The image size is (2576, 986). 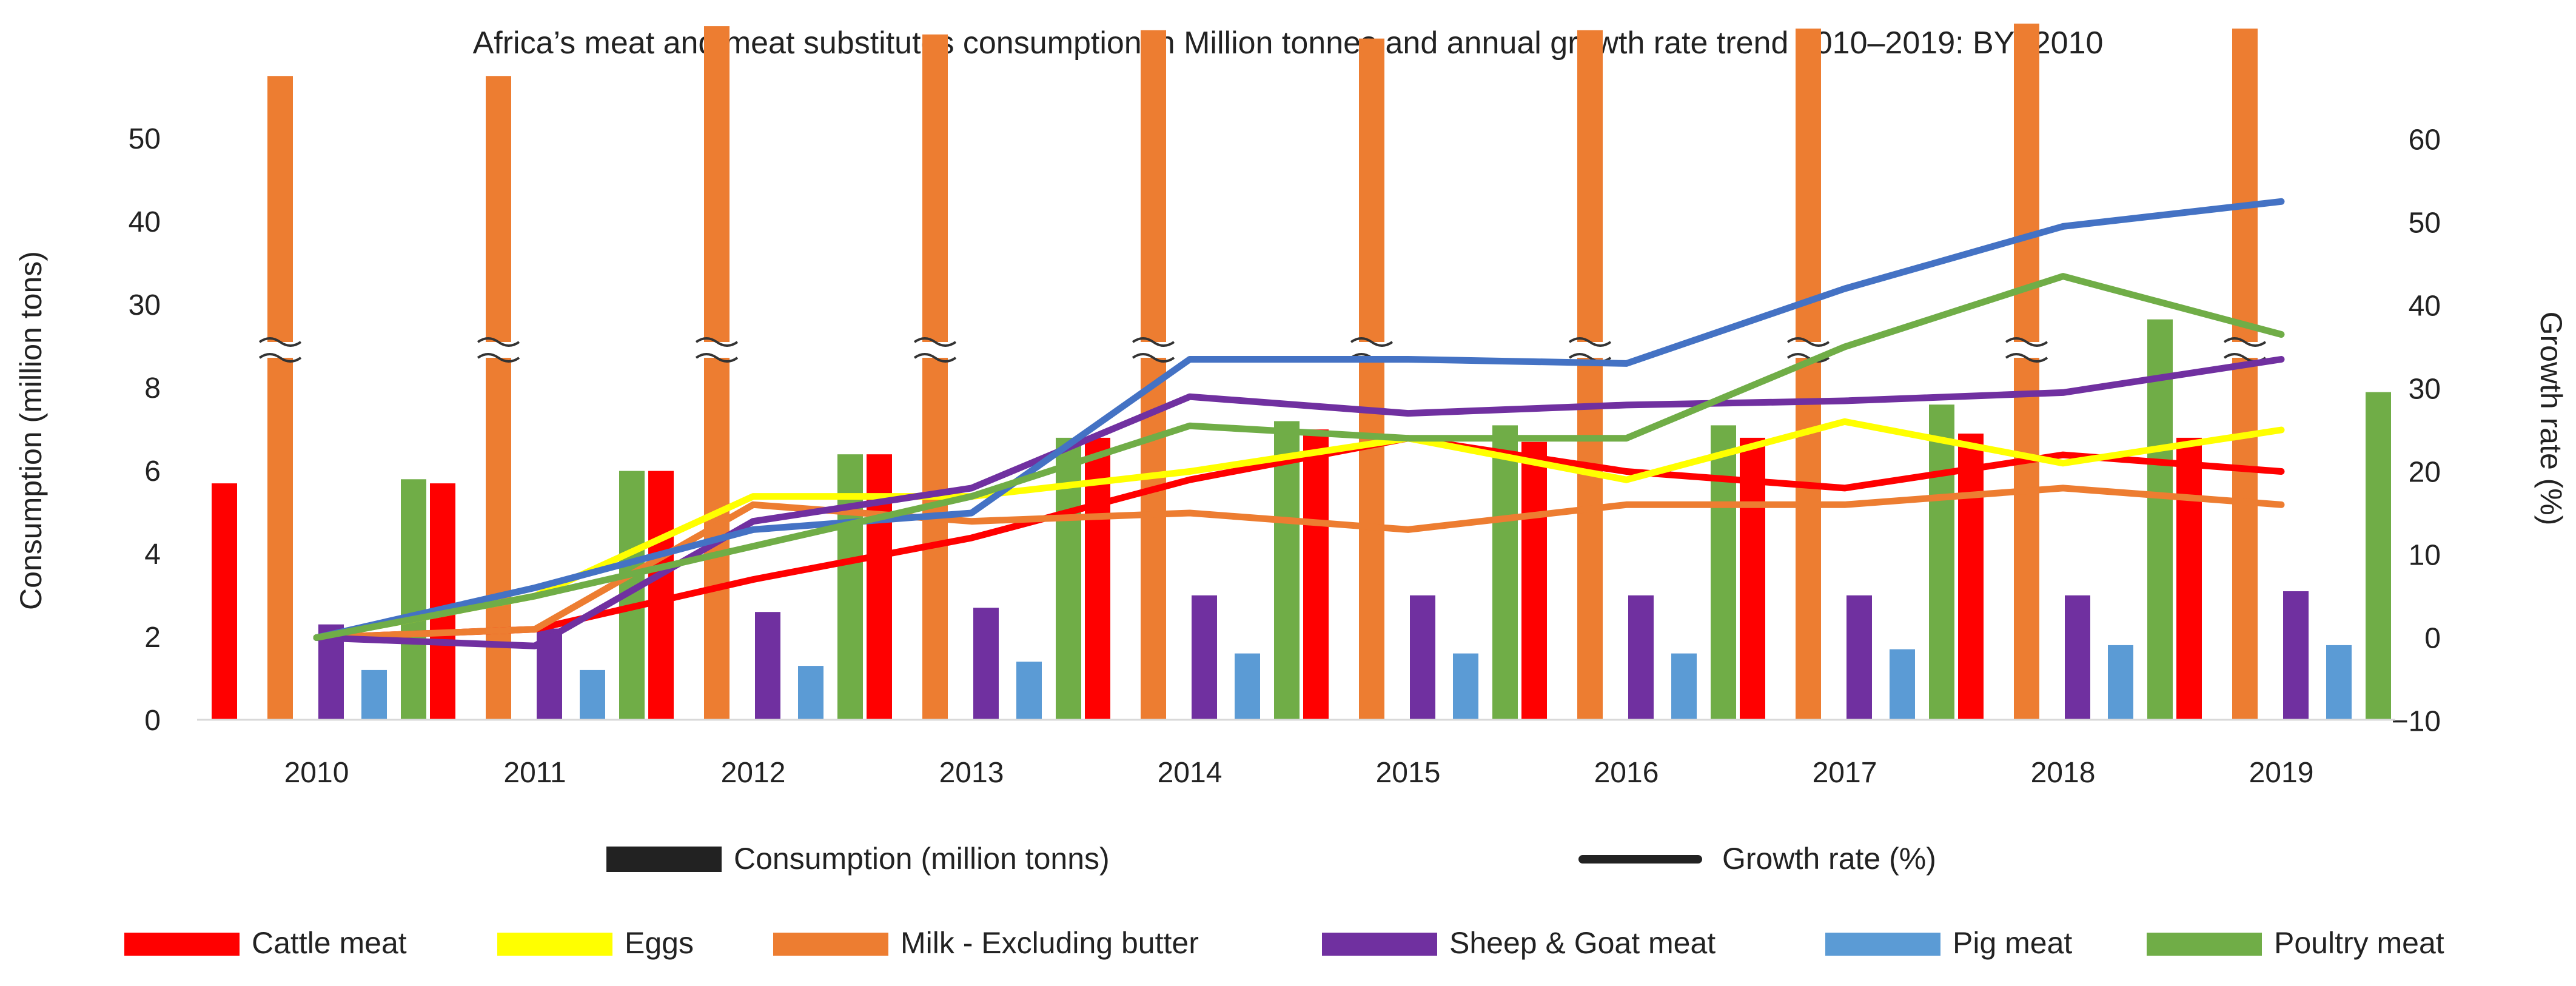 What do you see at coordinates (1465, 686) in the screenshot?
I see `bar-pig-meat-2015` at bounding box center [1465, 686].